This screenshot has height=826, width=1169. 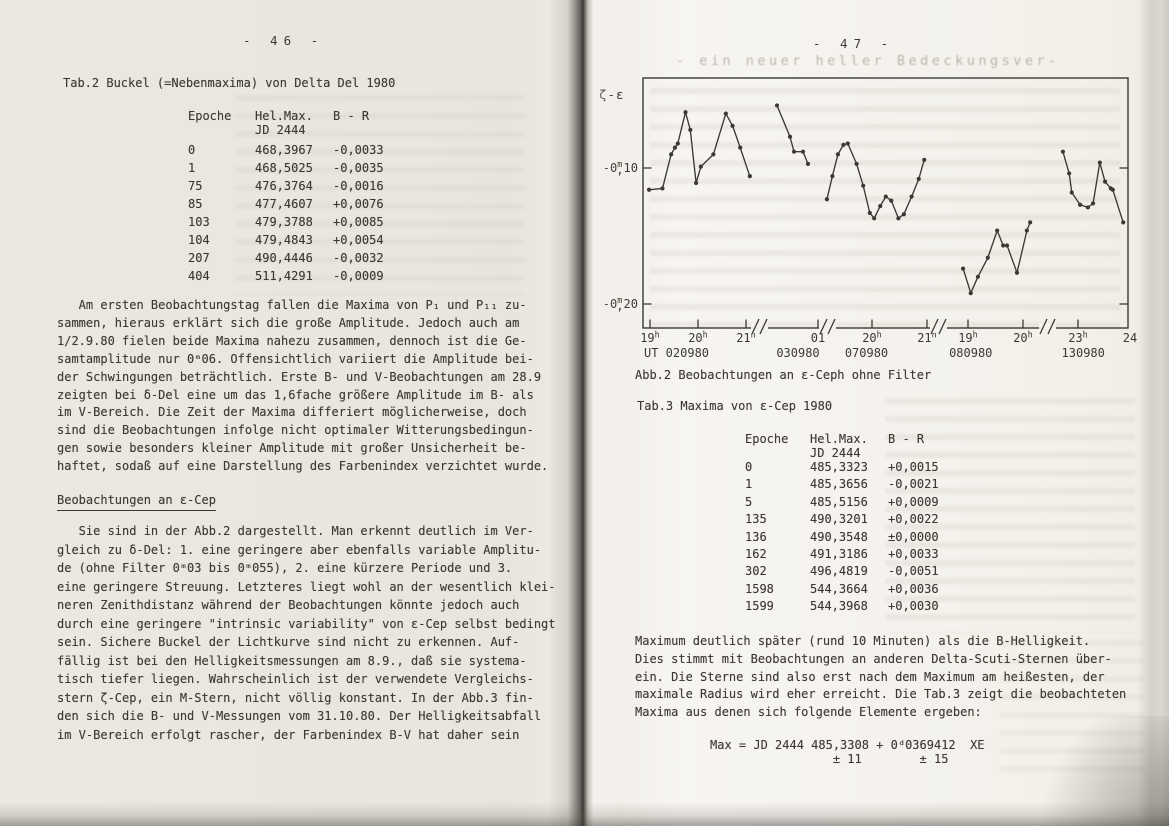 What do you see at coordinates (913, 467) in the screenshot?
I see `table-cell: +0,0015` at bounding box center [913, 467].